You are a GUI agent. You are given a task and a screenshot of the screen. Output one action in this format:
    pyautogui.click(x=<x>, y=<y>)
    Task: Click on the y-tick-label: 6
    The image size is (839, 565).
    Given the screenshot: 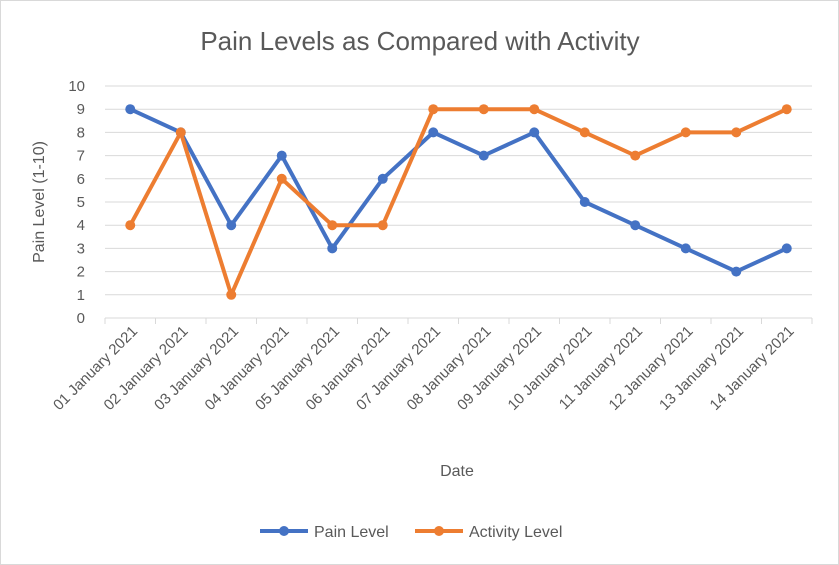 What is the action you would take?
    pyautogui.click(x=81, y=179)
    